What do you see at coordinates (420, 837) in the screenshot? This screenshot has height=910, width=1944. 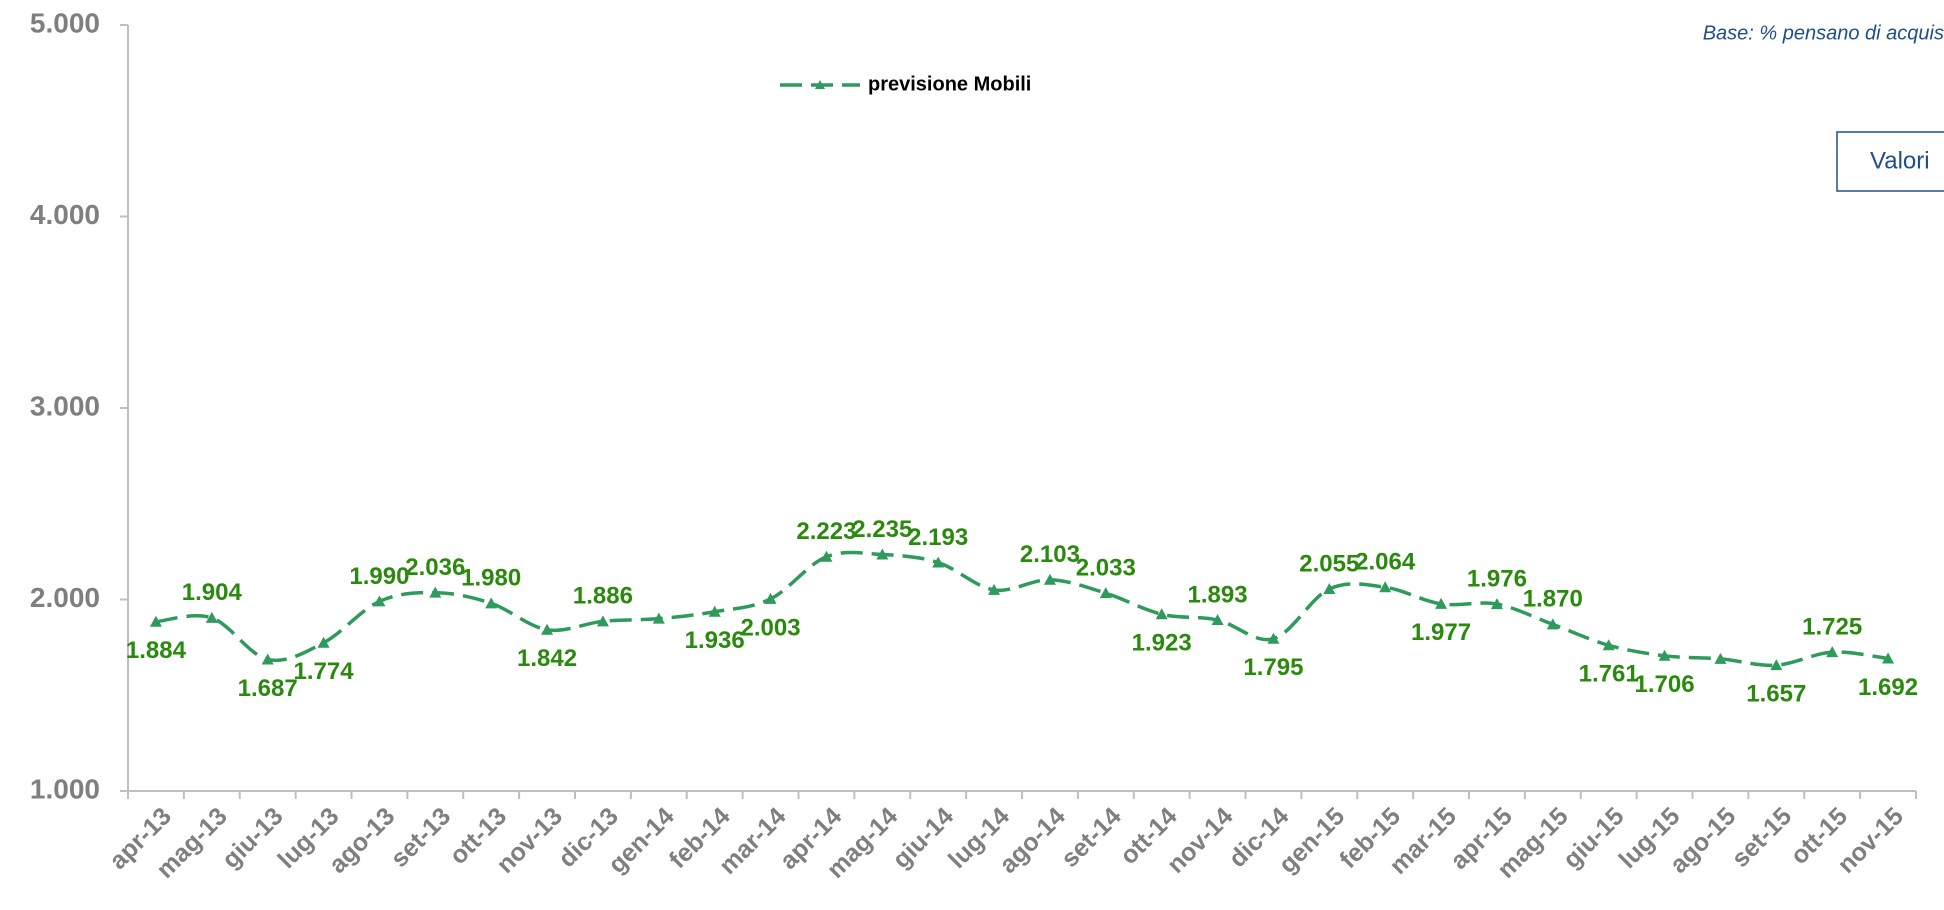 I see `x-tick-label: set-13` at bounding box center [420, 837].